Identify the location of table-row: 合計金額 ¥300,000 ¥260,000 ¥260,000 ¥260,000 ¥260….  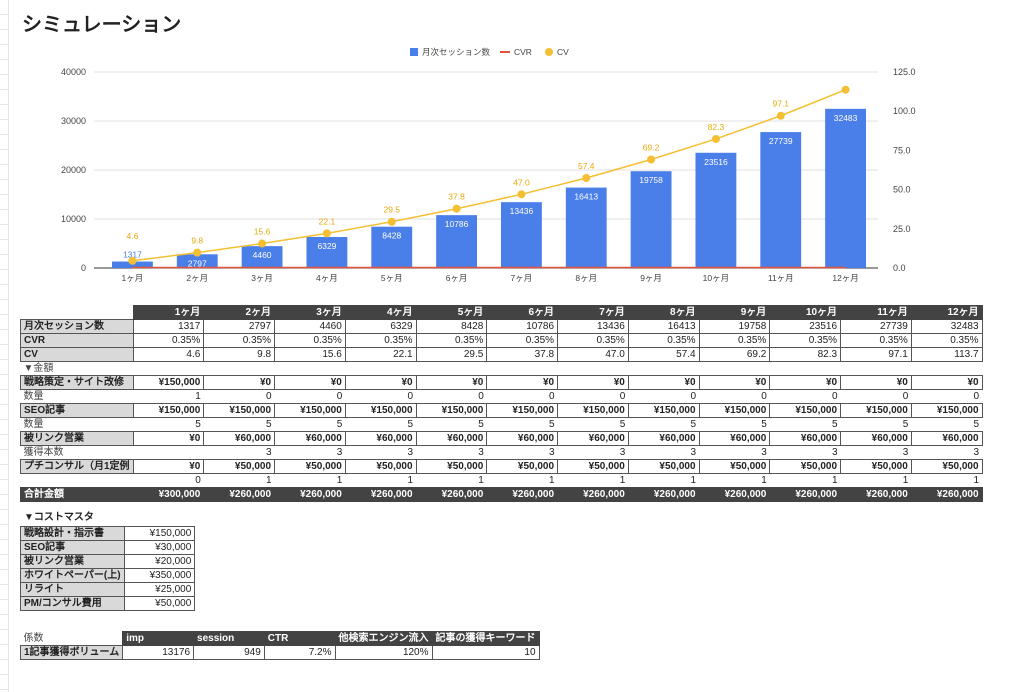
(501, 494).